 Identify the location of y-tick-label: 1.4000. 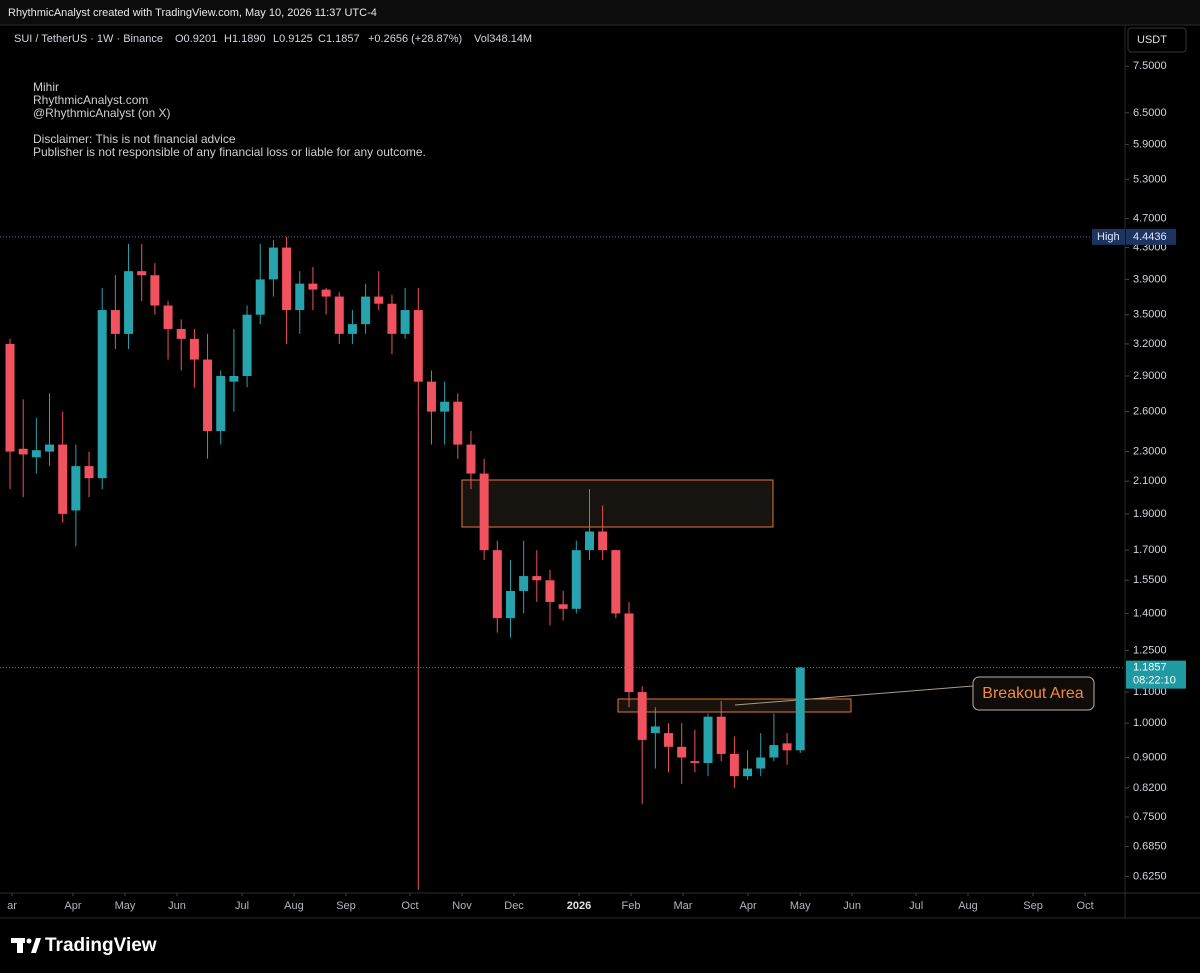
(1150, 613).